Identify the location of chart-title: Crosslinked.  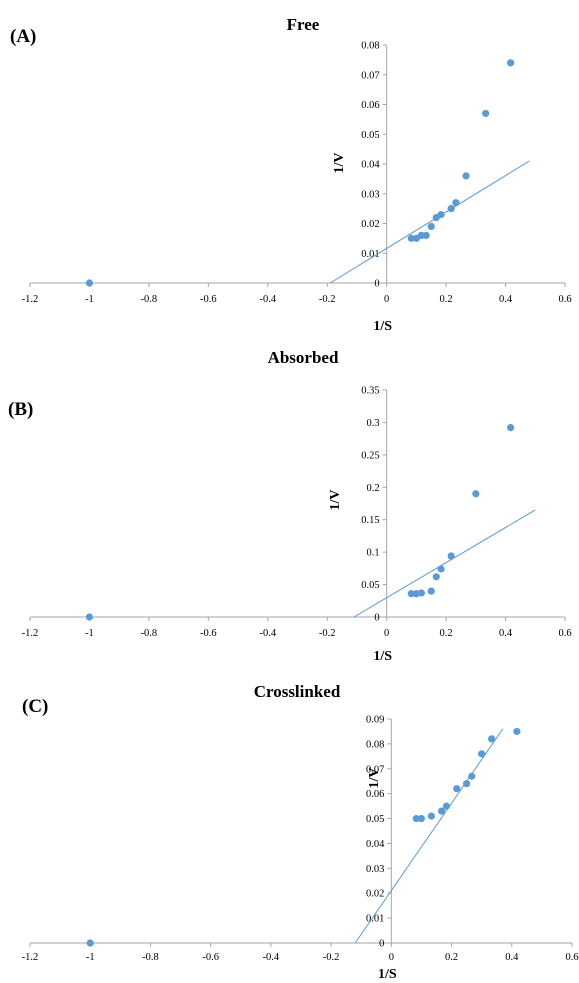
(297, 691).